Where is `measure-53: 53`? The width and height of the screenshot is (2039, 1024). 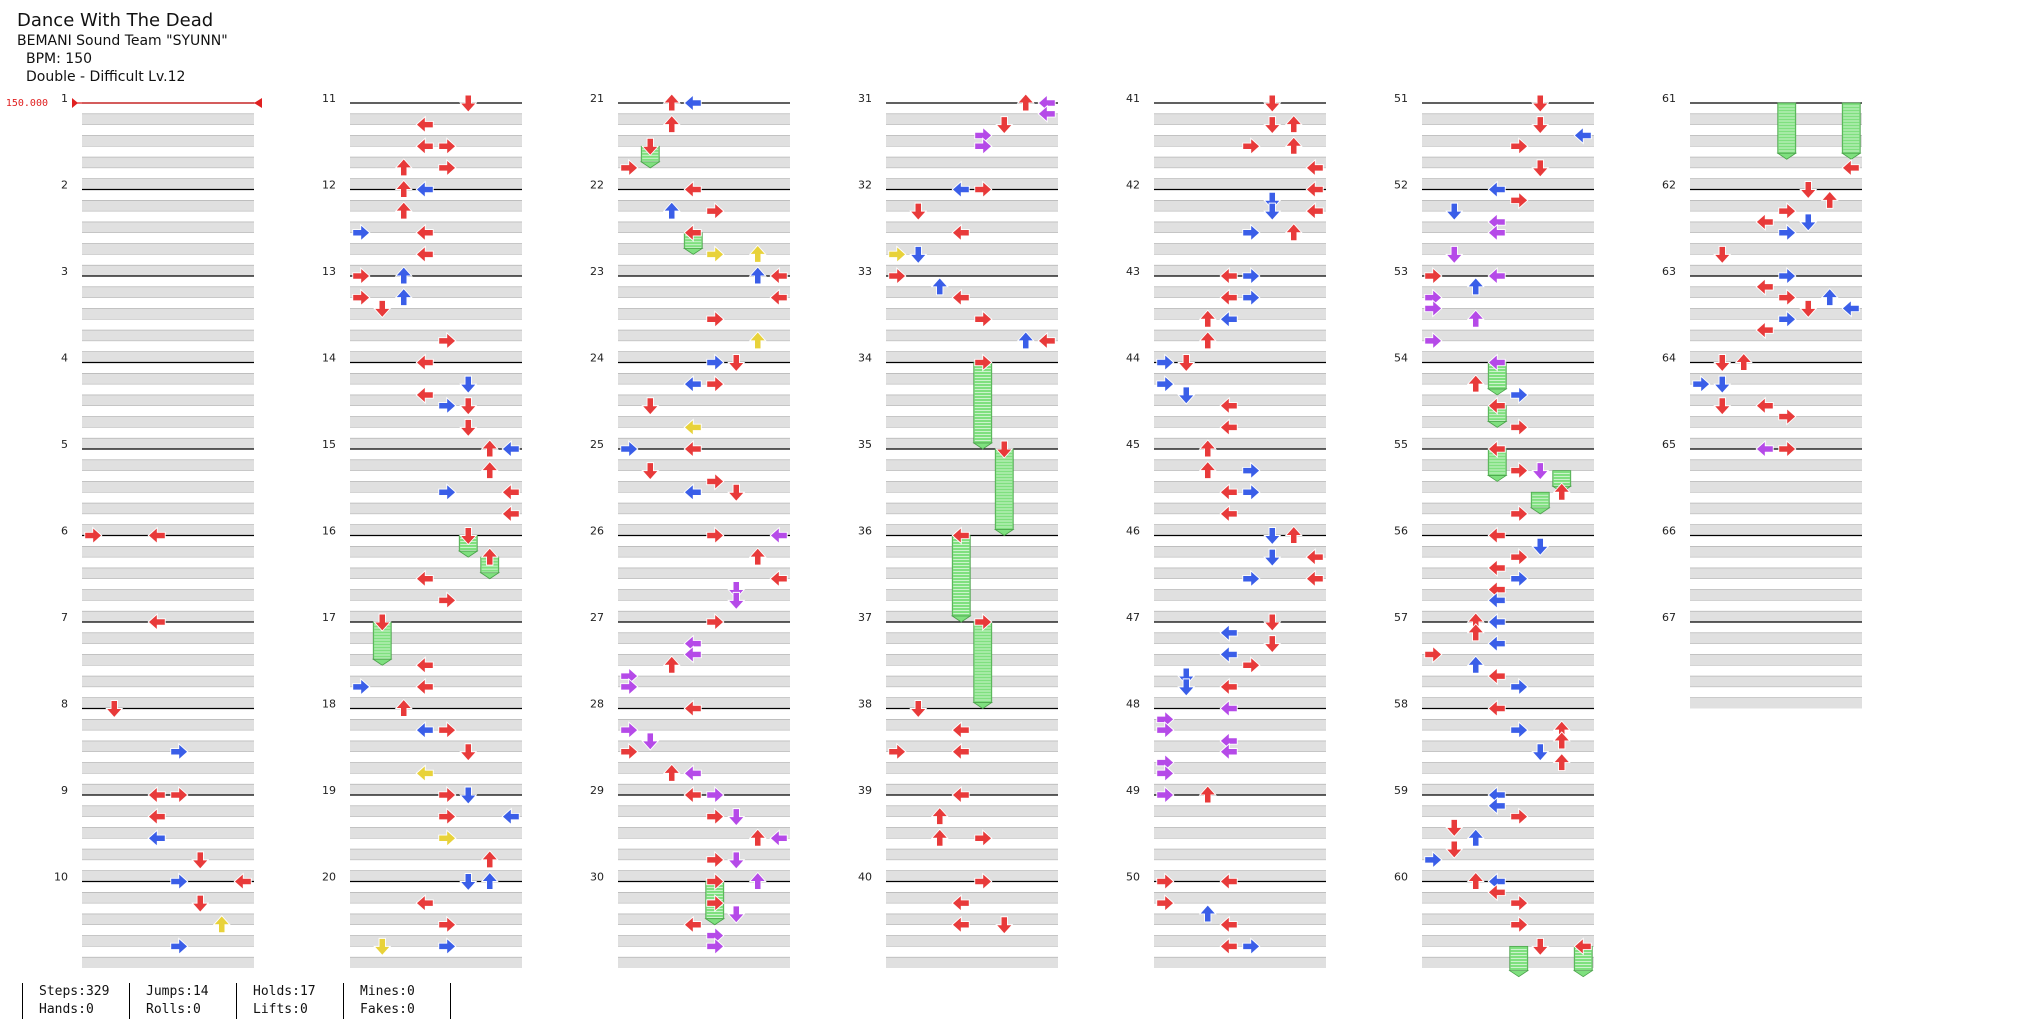
measure-53: 53 is located at coordinates (1494, 314).